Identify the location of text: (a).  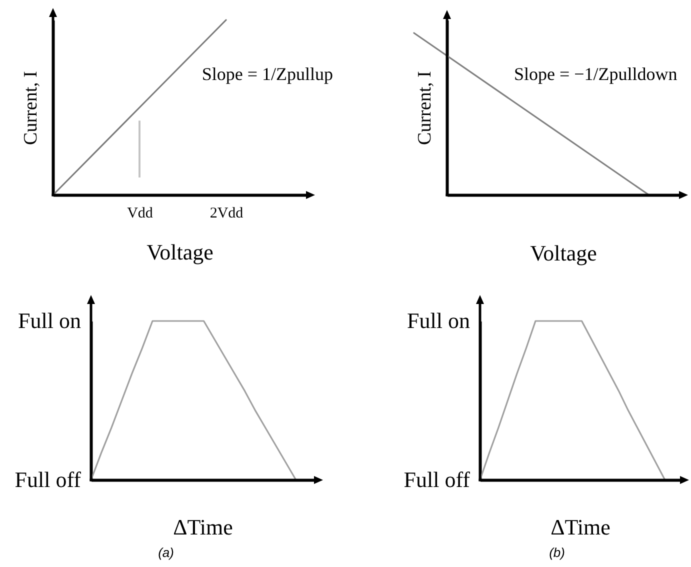
(166, 552).